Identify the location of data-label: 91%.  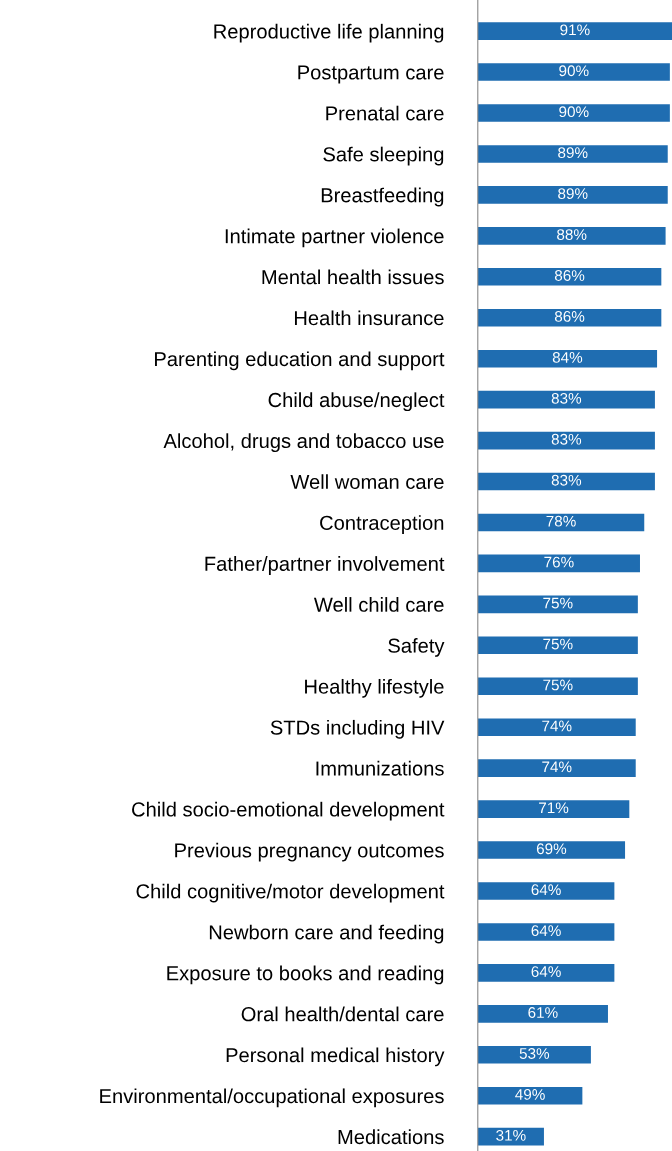
(575, 30).